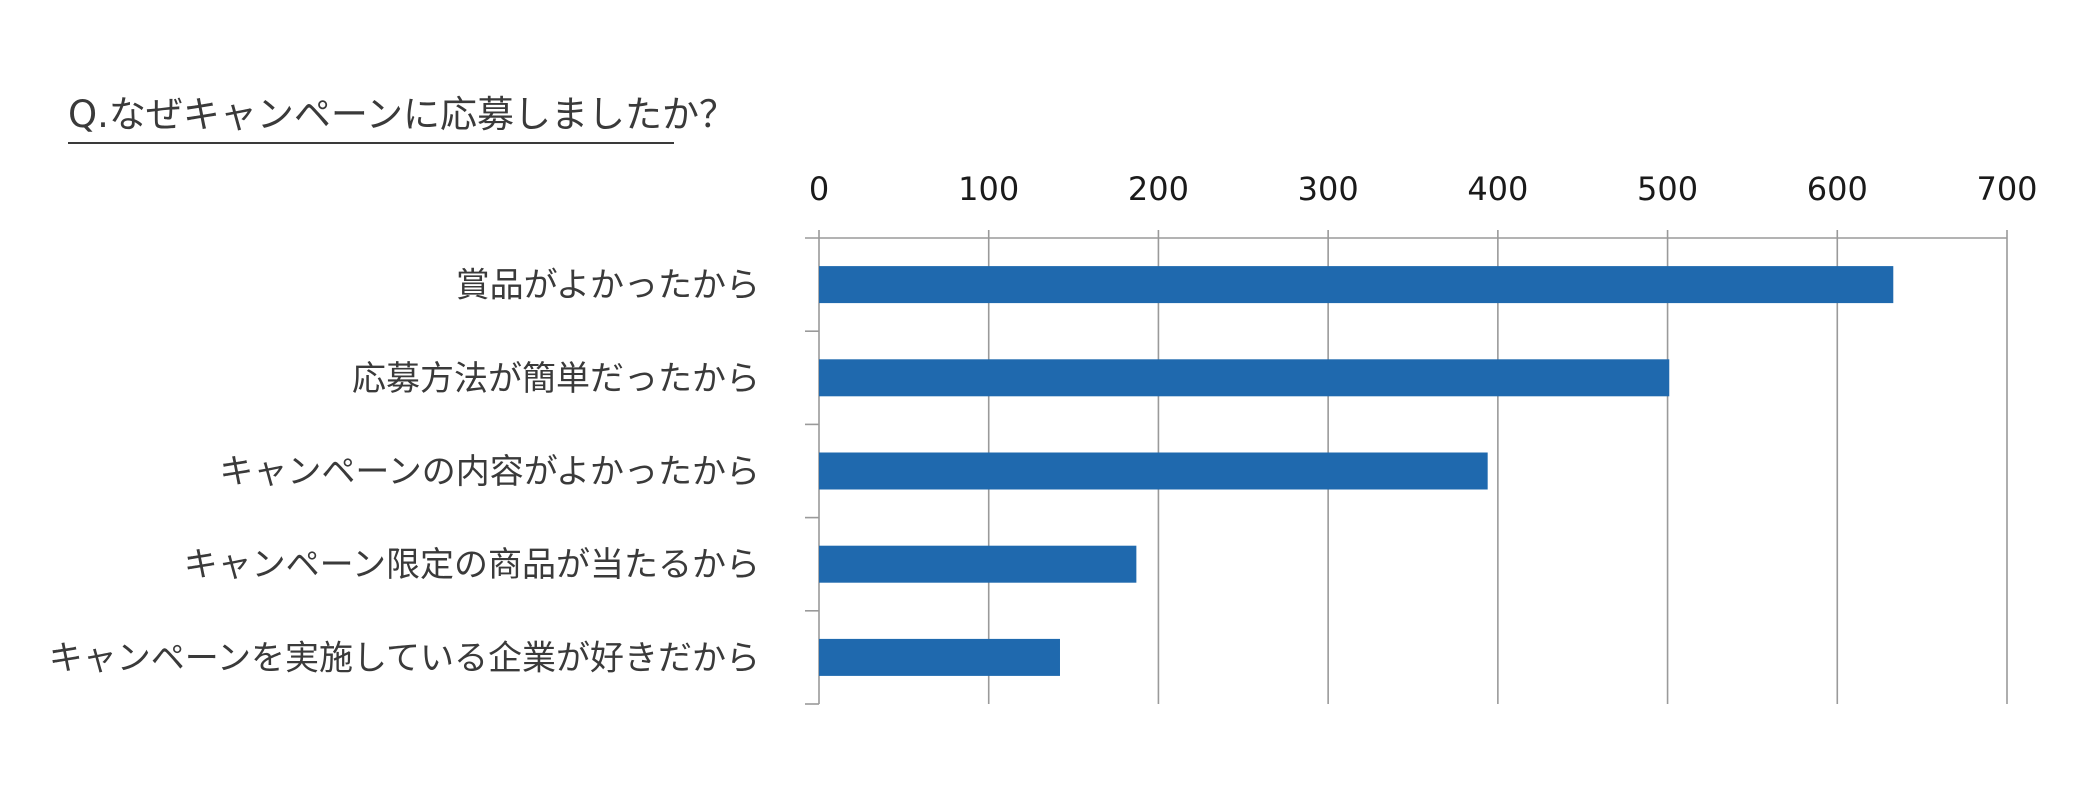 The height and width of the screenshot is (792, 2084). What do you see at coordinates (404, 658) in the screenshot?
I see `category-label: キャンペーンを実施している企業が好きだから` at bounding box center [404, 658].